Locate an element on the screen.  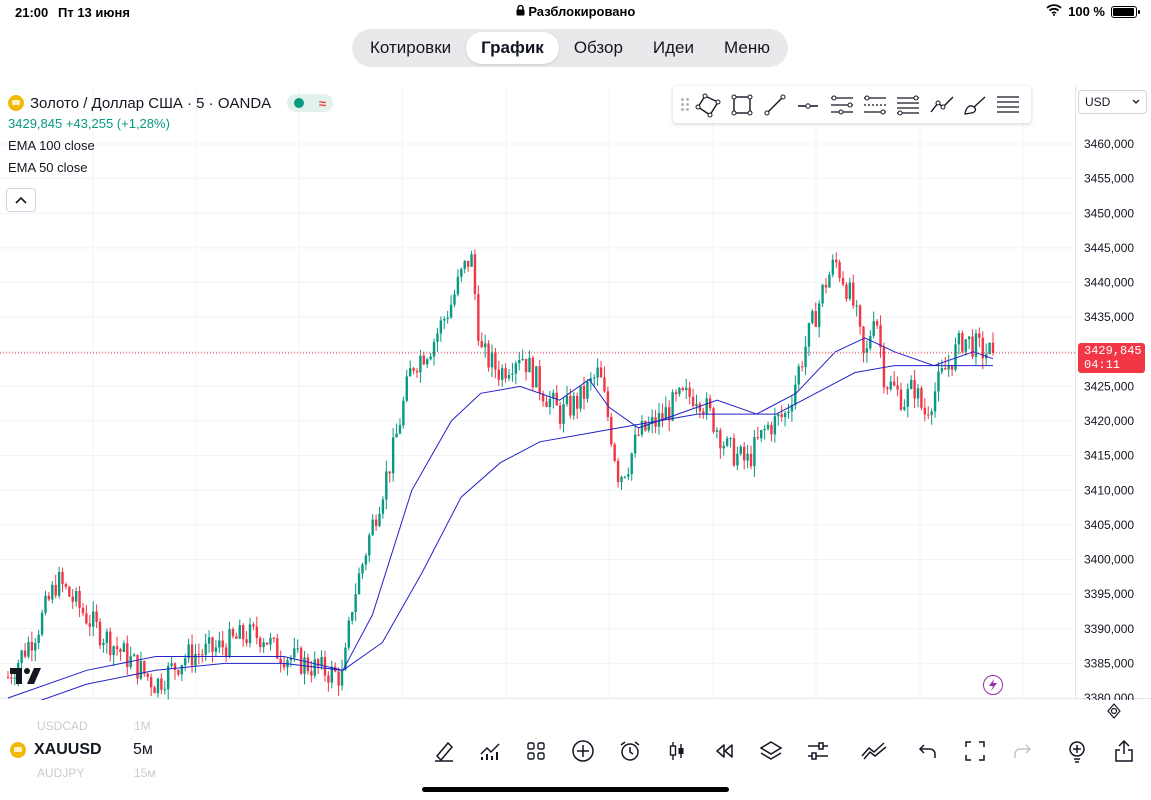
layouts-button is located at coordinates (536, 751).